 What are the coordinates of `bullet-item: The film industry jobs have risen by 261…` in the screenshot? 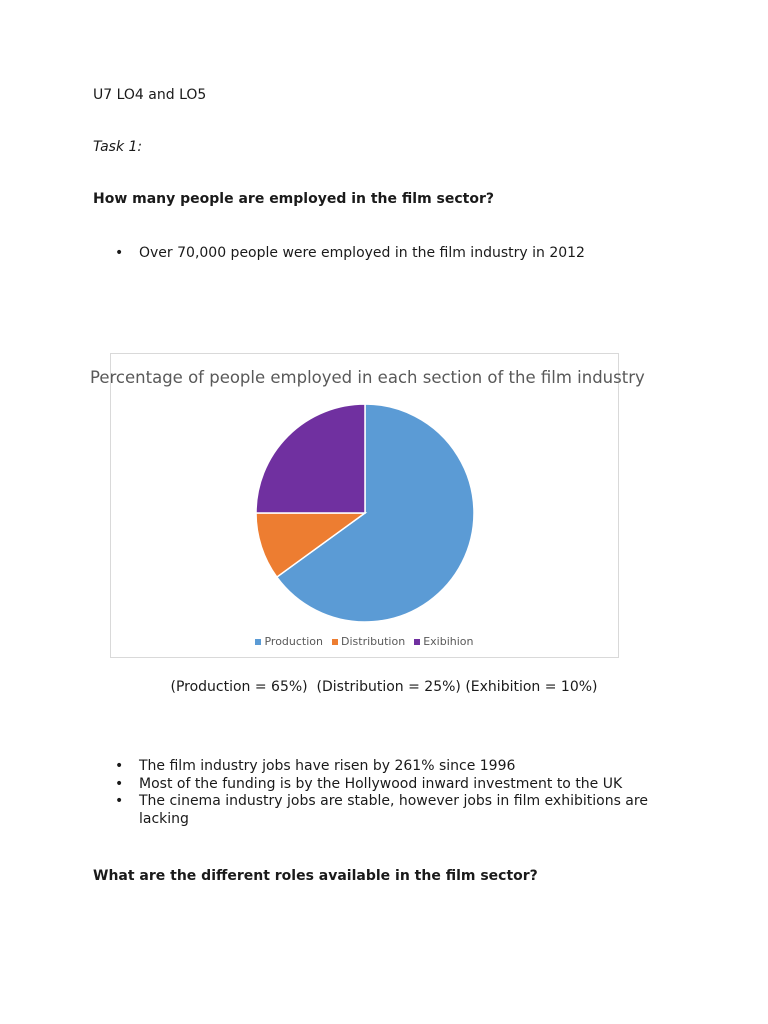 It's located at (377, 767).